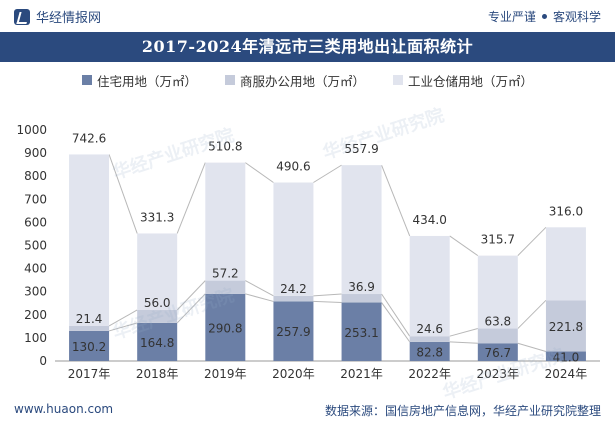 This screenshot has width=615, height=427. I want to click on x-tick-label: 2021年, so click(361, 374).